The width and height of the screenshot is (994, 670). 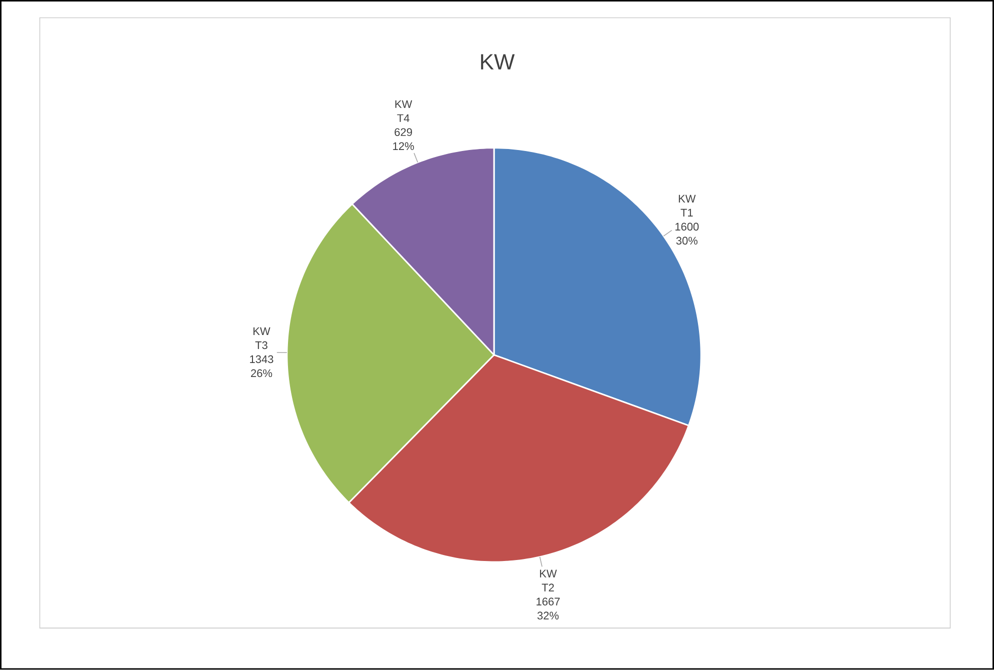 What do you see at coordinates (403, 132) in the screenshot?
I see `data-label: 629` at bounding box center [403, 132].